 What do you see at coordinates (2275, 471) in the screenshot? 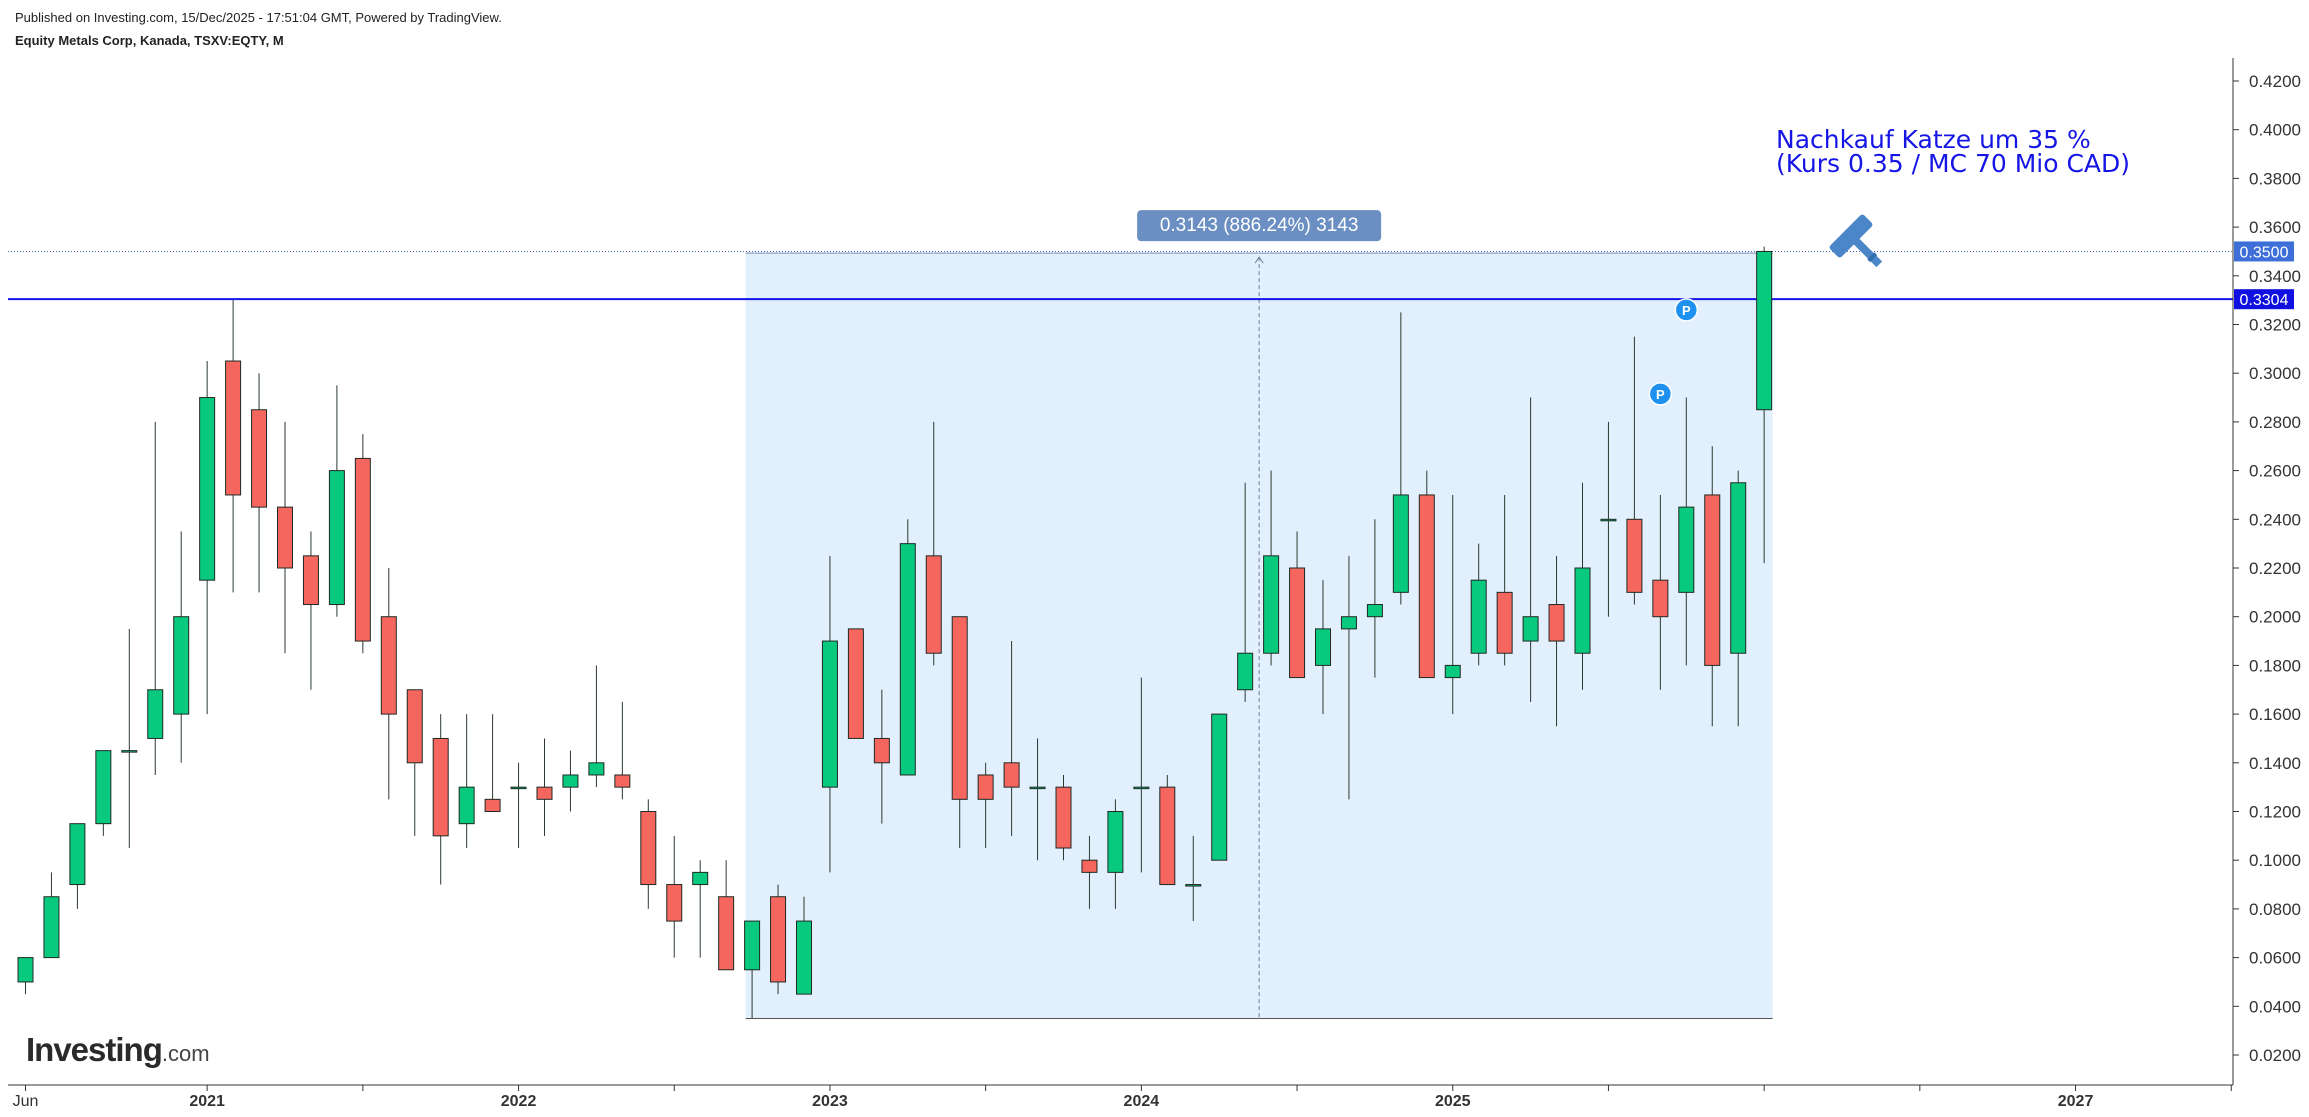
I see `y-tick-label: 0.2600` at bounding box center [2275, 471].